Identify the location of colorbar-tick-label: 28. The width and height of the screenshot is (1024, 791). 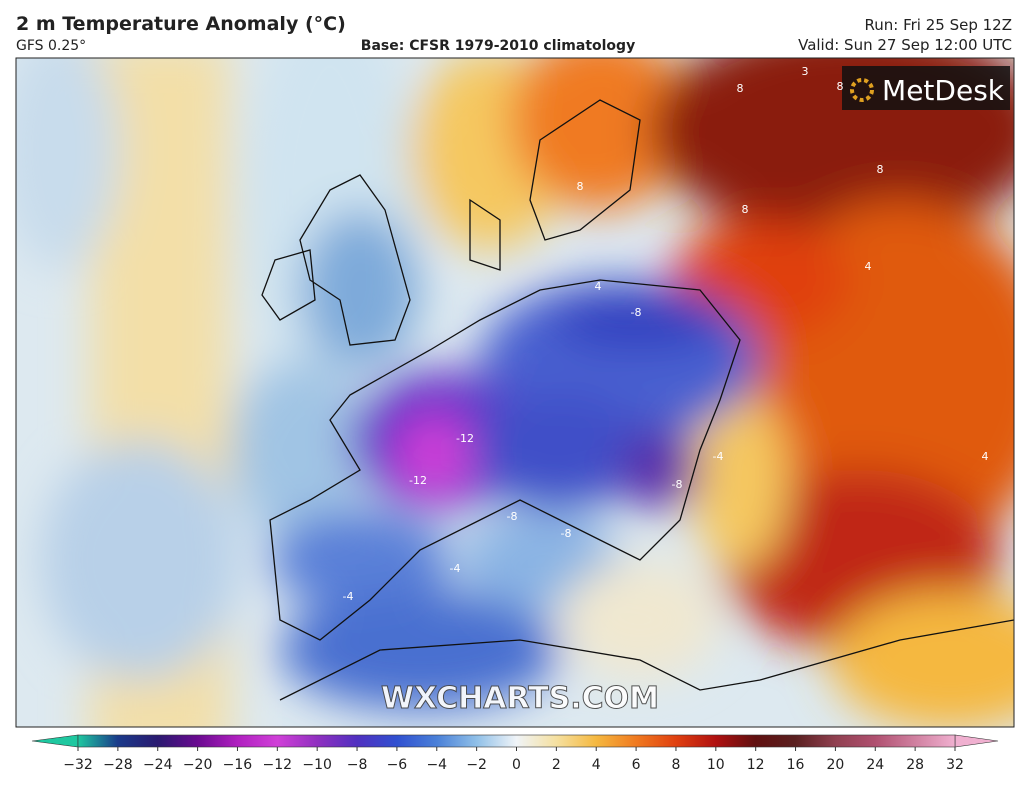
(915, 765).